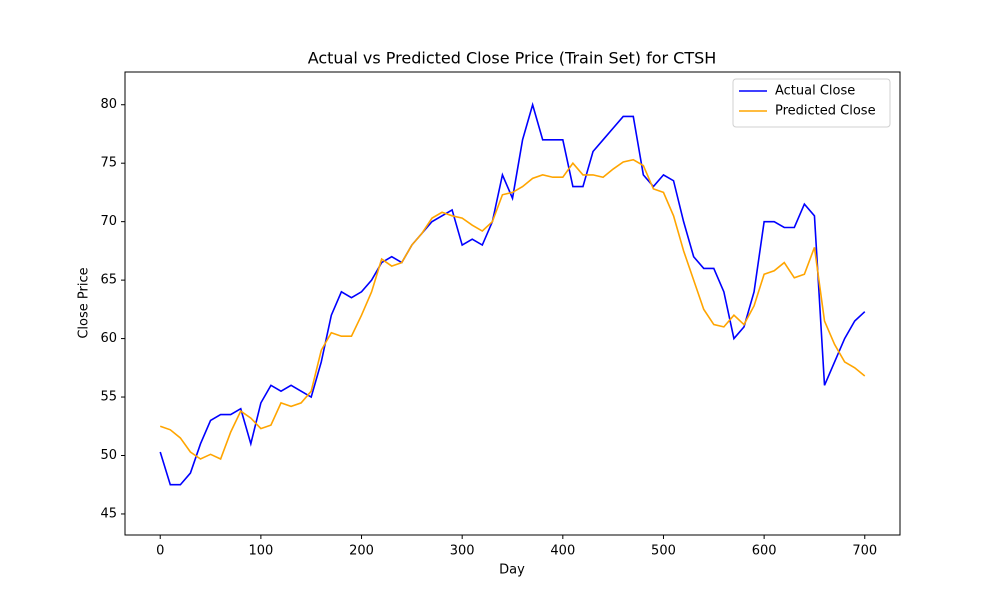  What do you see at coordinates (825, 111) in the screenshot?
I see `legend-label: Predicted Close` at bounding box center [825, 111].